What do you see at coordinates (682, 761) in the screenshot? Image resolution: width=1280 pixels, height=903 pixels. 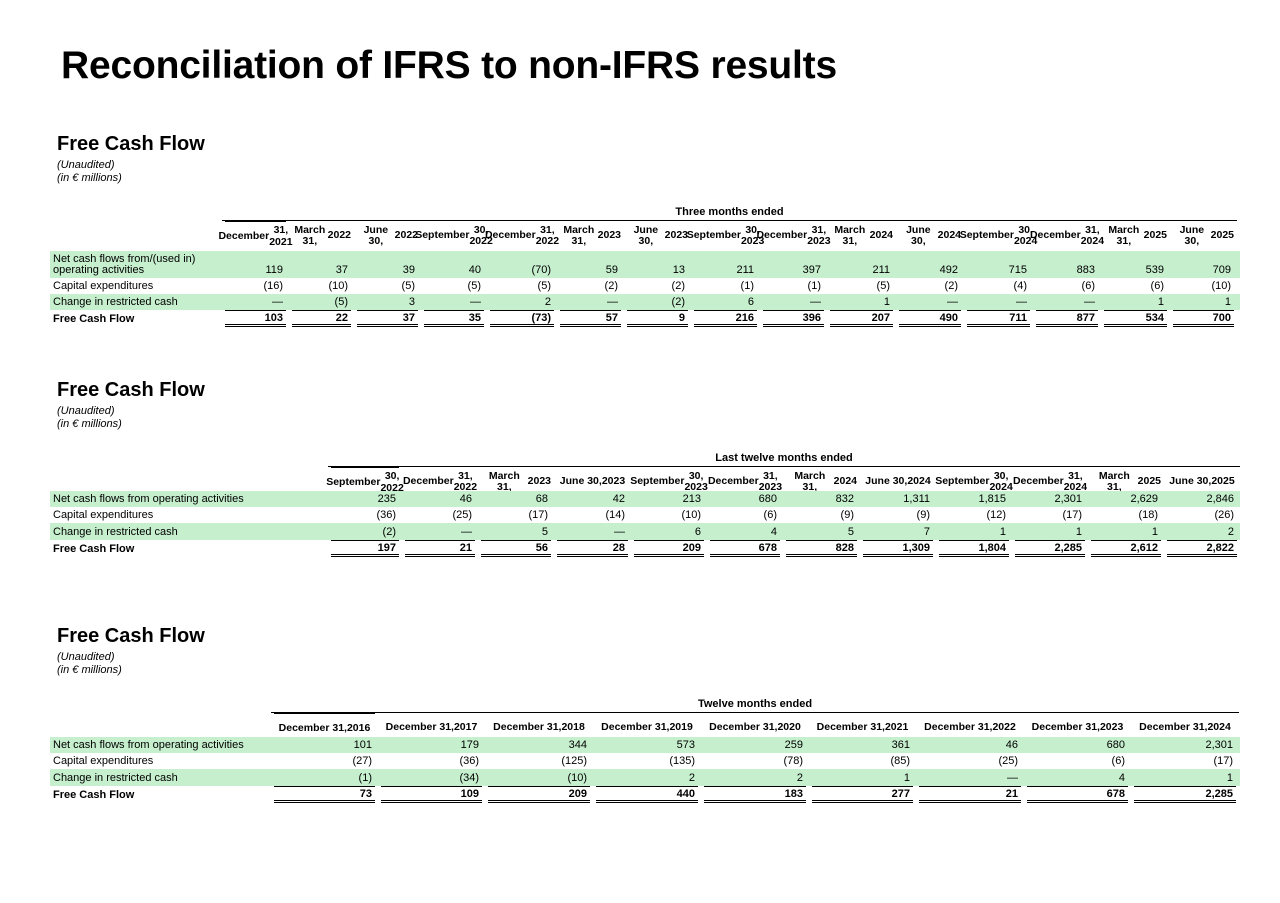 I see `value-cell: (135)` at bounding box center [682, 761].